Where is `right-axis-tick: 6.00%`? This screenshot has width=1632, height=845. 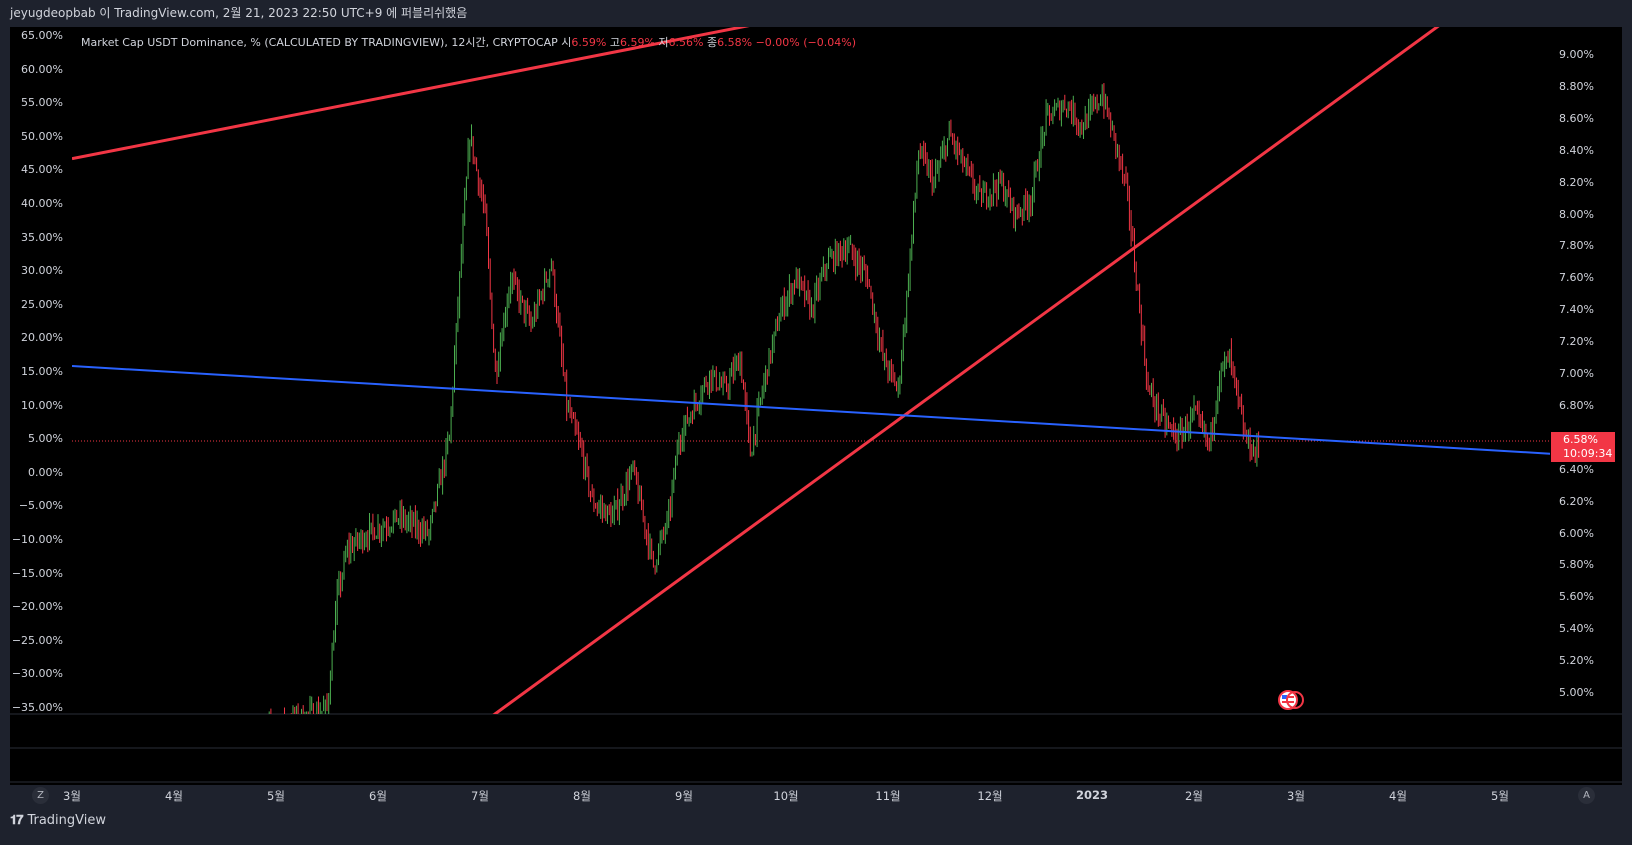 right-axis-tick: 6.00% is located at coordinates (1576, 533).